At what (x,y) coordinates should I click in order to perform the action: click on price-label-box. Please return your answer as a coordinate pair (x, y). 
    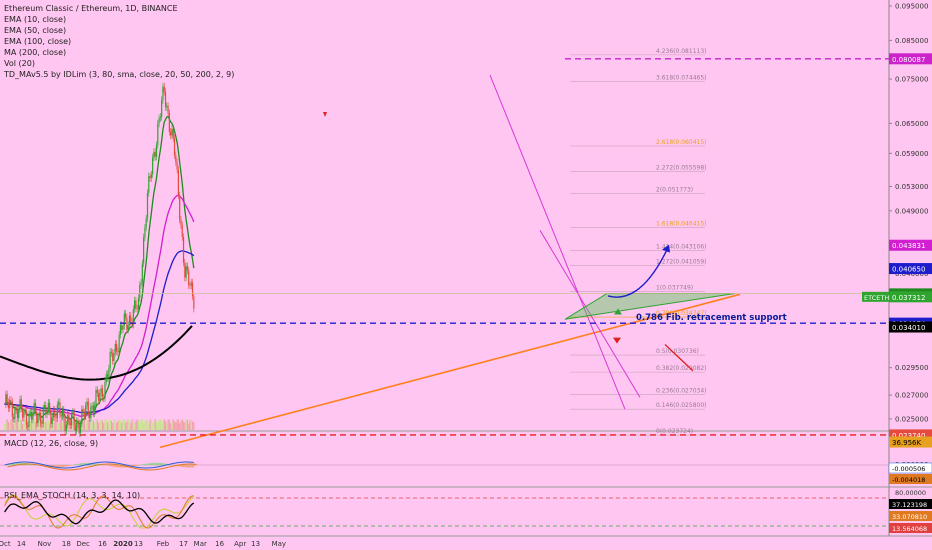
    Looking at the image, I should click on (910, 59).